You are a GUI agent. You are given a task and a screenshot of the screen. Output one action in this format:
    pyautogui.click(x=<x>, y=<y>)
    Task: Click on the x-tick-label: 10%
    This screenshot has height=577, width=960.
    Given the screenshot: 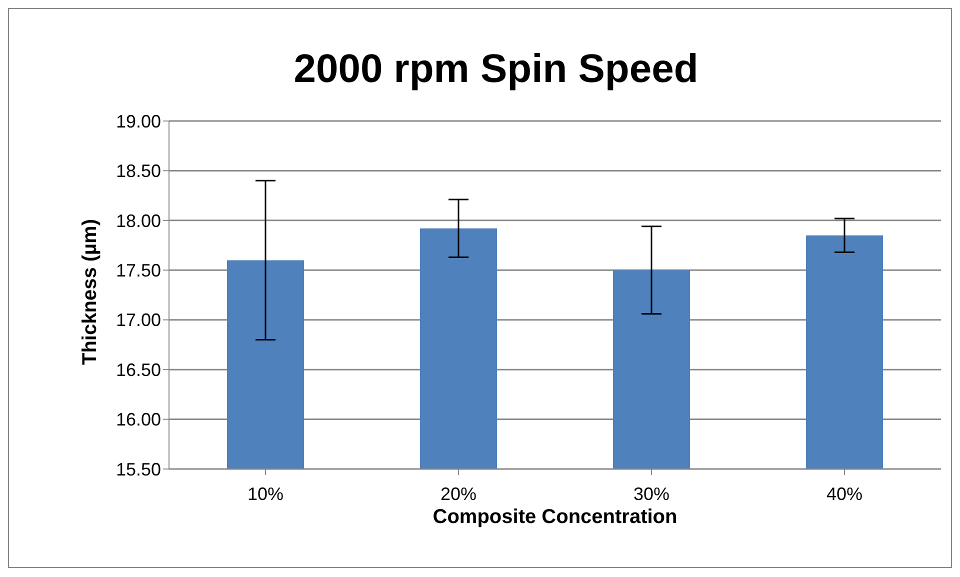 What is the action you would take?
    pyautogui.click(x=265, y=494)
    